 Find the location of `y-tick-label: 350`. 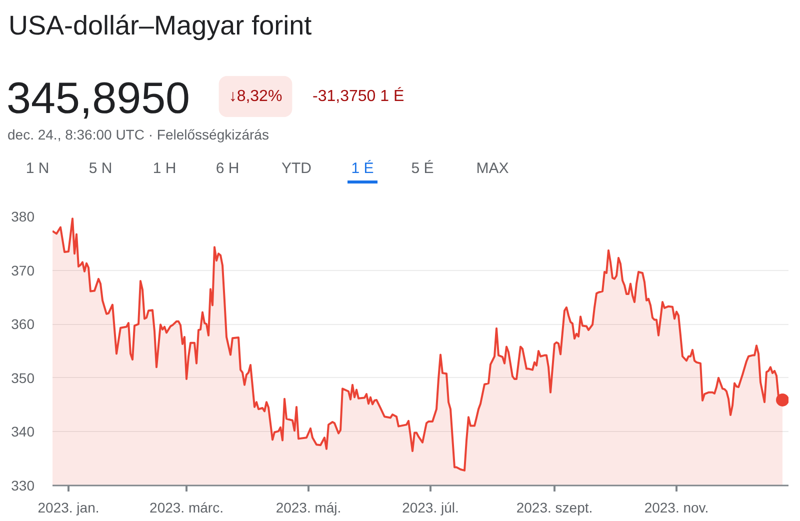

y-tick-label: 350 is located at coordinates (23, 378).